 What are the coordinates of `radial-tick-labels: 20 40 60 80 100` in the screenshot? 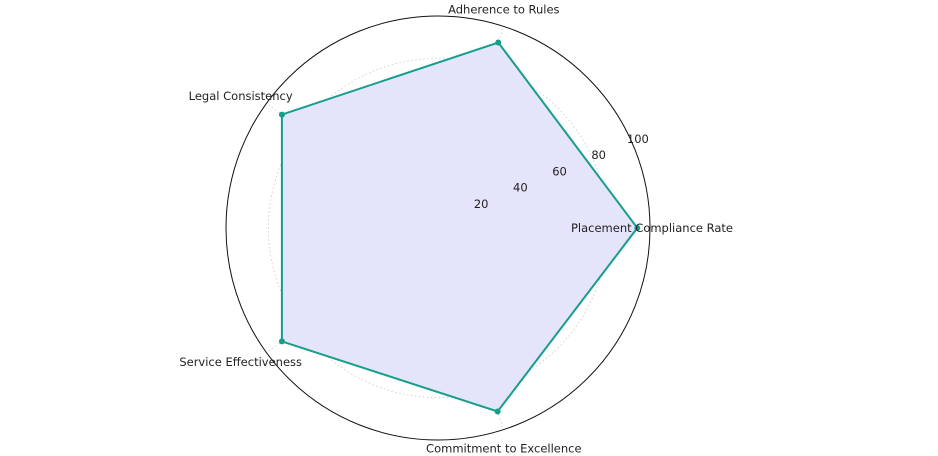 It's located at (561, 171).